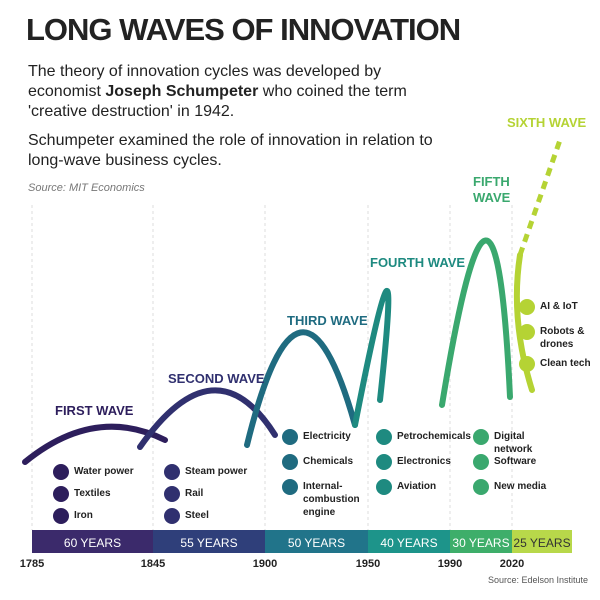 The width and height of the screenshot is (600, 600). Describe the element at coordinates (328, 461) in the screenshot. I see `innovation-label: Chemicals` at that location.